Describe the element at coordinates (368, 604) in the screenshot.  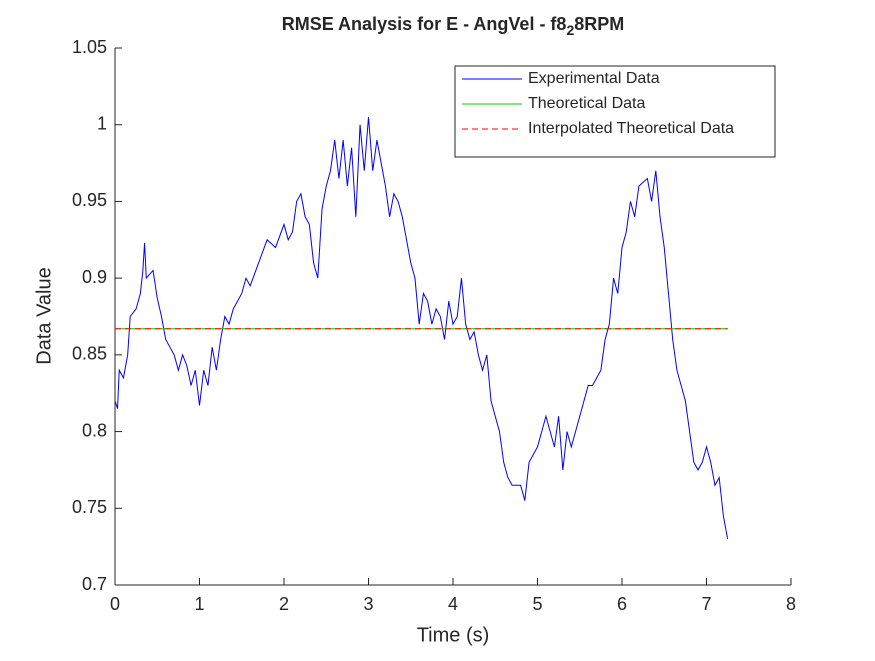
I see `x-tick-label: 3` at that location.